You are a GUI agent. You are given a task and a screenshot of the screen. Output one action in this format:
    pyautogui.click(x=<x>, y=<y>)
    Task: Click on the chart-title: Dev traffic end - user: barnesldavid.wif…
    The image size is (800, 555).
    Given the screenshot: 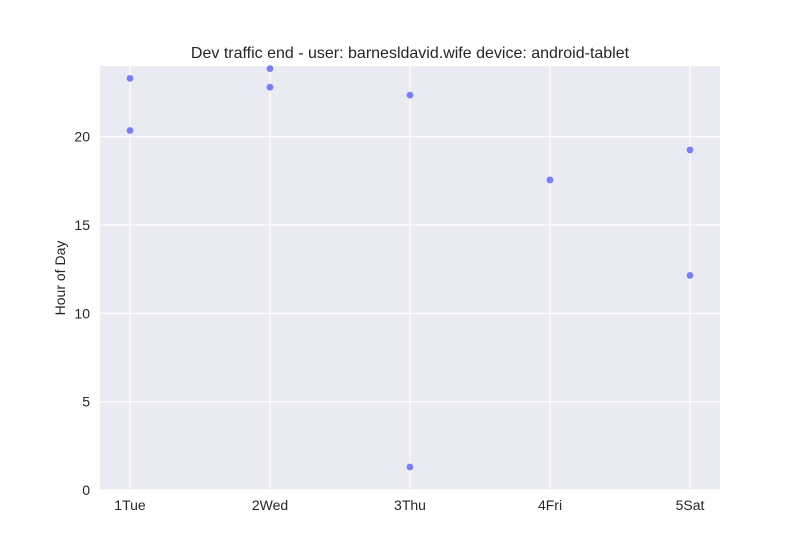 What is the action you would take?
    pyautogui.click(x=410, y=53)
    